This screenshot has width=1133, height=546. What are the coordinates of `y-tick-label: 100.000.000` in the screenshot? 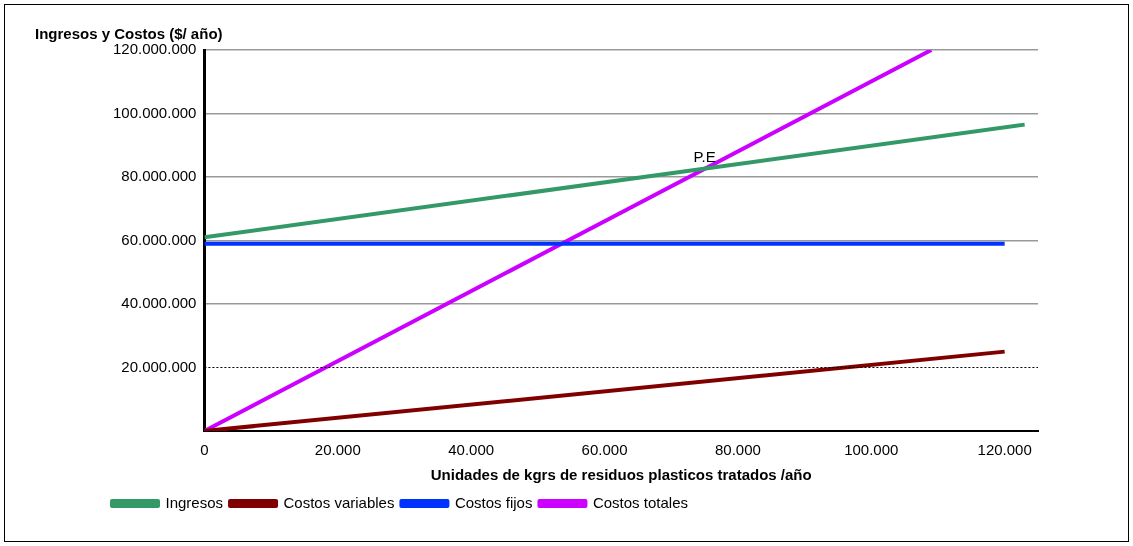 It's located at (154, 112).